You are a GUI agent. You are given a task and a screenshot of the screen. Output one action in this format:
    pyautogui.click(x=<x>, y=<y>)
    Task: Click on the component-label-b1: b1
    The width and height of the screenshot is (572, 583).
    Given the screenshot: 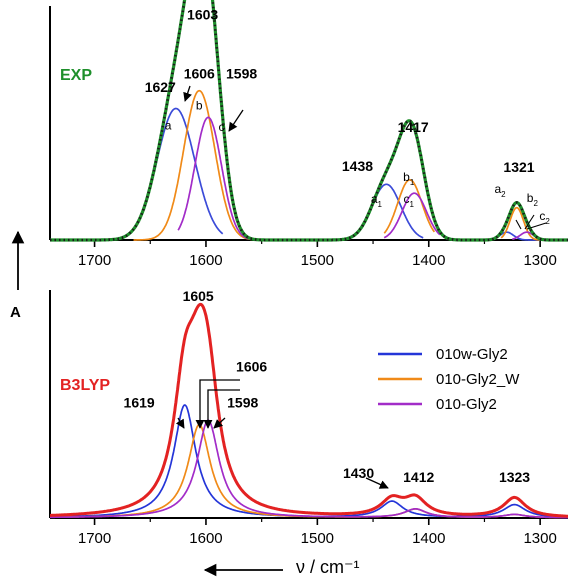 What is the action you would take?
    pyautogui.click(x=409, y=178)
    